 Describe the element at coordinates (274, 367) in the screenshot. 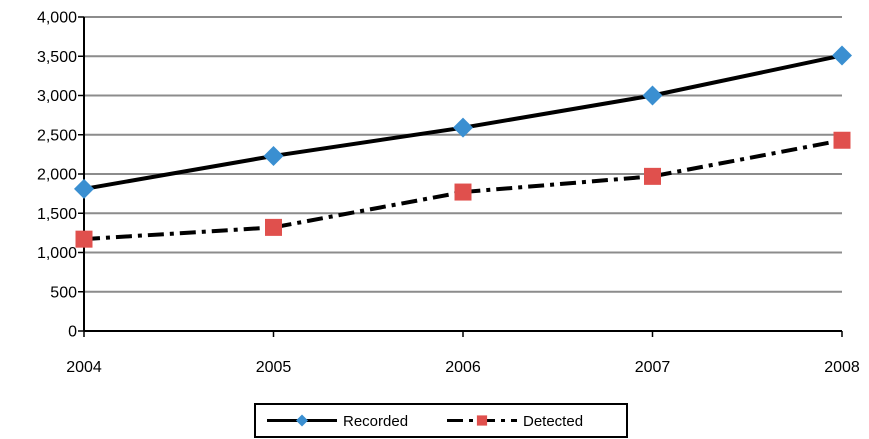

I see `x-tick-label: 2005` at that location.